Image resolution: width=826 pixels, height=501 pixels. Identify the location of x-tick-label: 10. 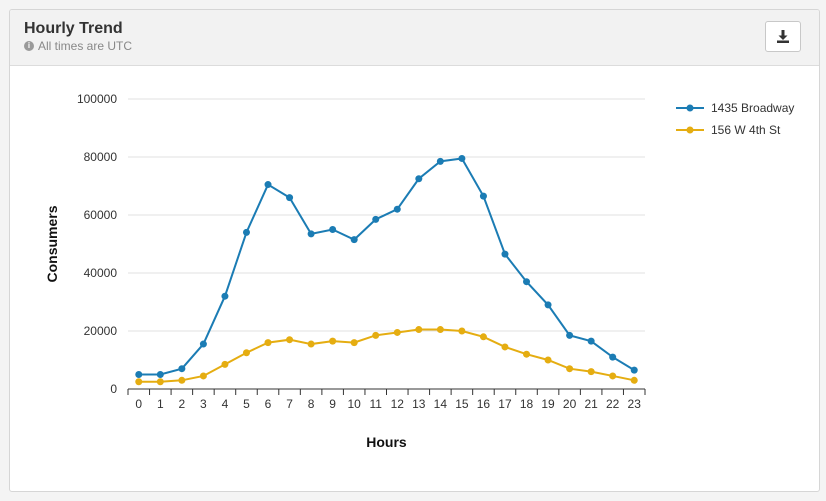
(355, 404).